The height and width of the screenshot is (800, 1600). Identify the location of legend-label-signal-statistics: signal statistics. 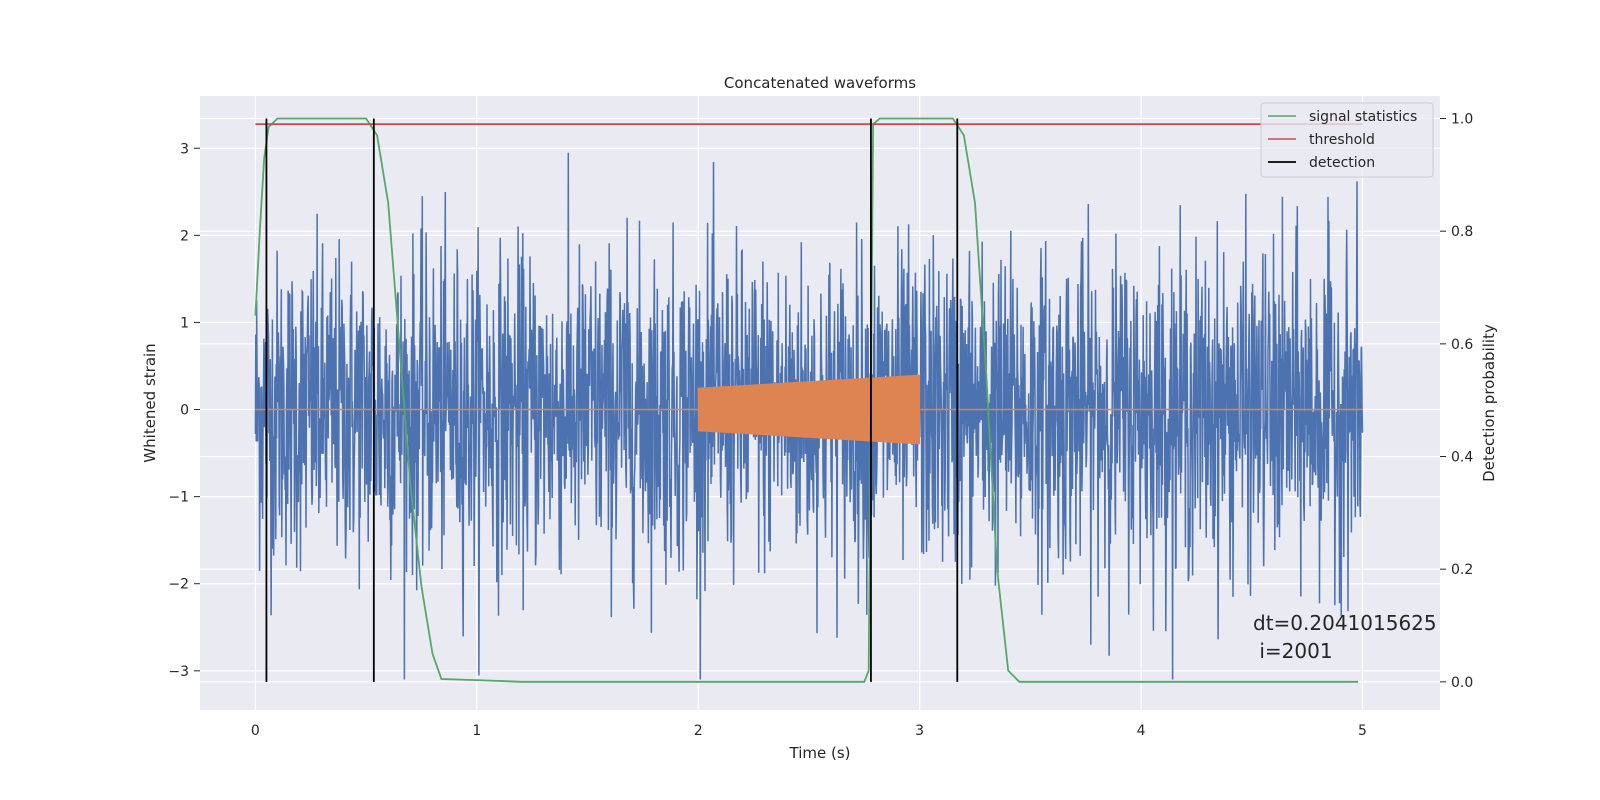
(1363, 117).